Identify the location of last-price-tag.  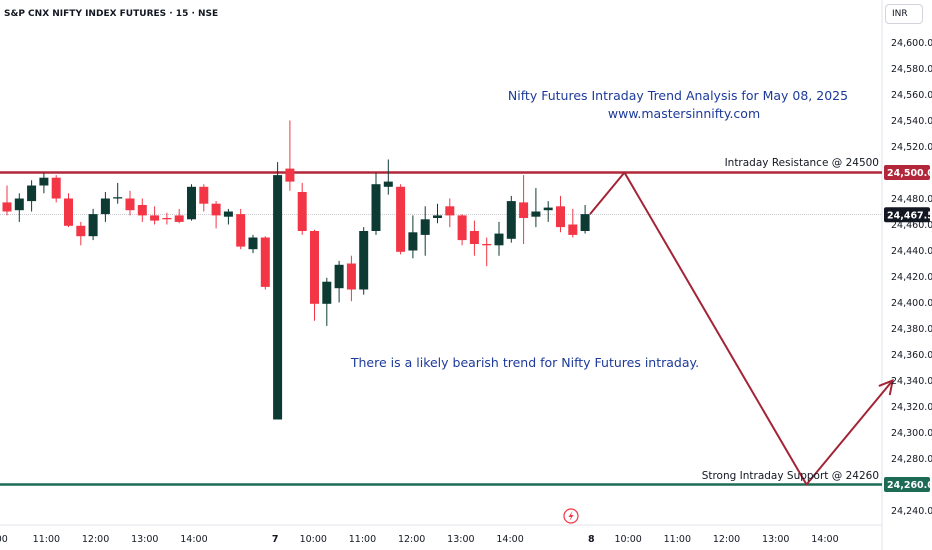
(907, 215).